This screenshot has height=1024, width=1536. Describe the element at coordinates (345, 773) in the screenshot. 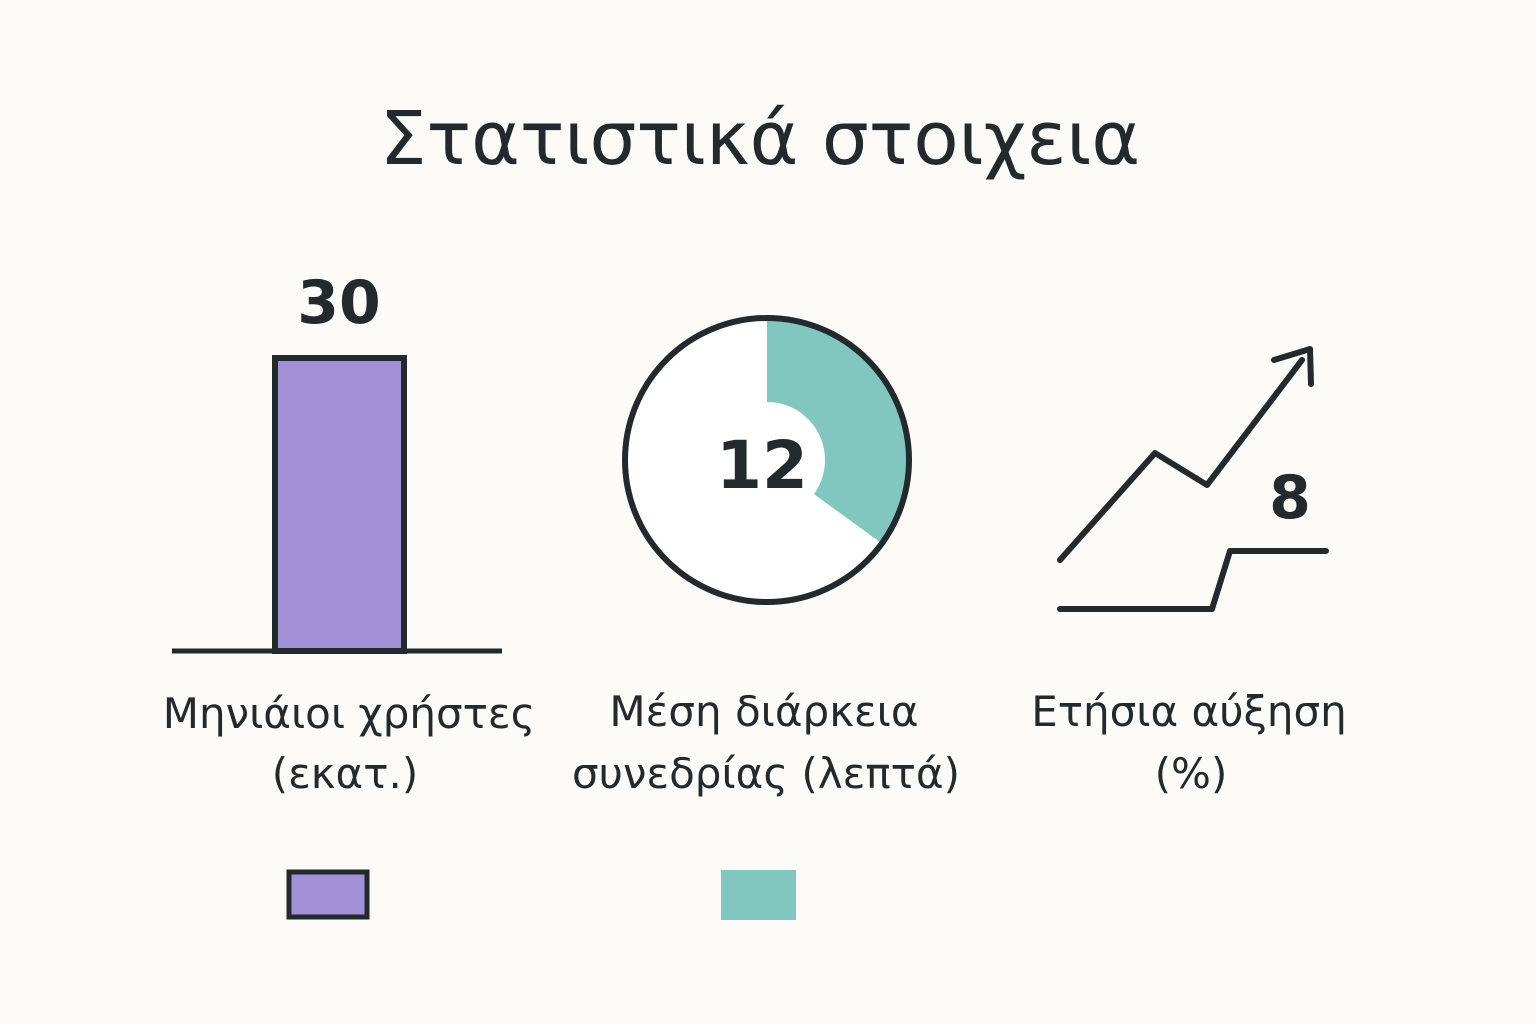

I see `bar-category-label-line2: (εκατ.)` at that location.